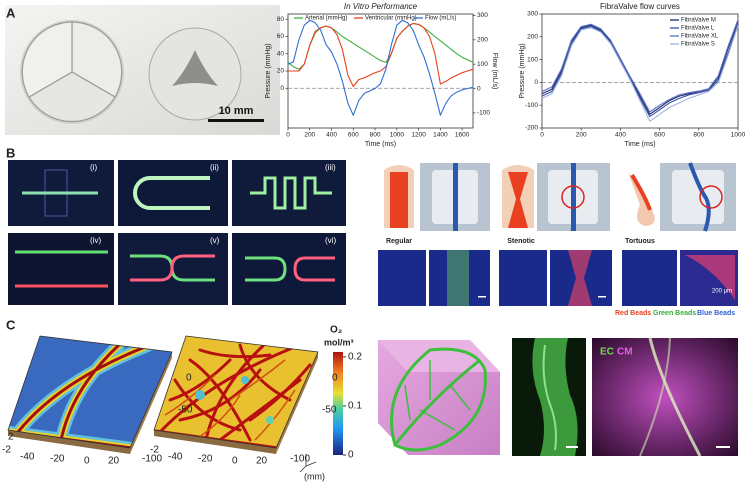 This screenshot has height=483, width=747. I want to click on y-tick-label: 200, so click(532, 37).